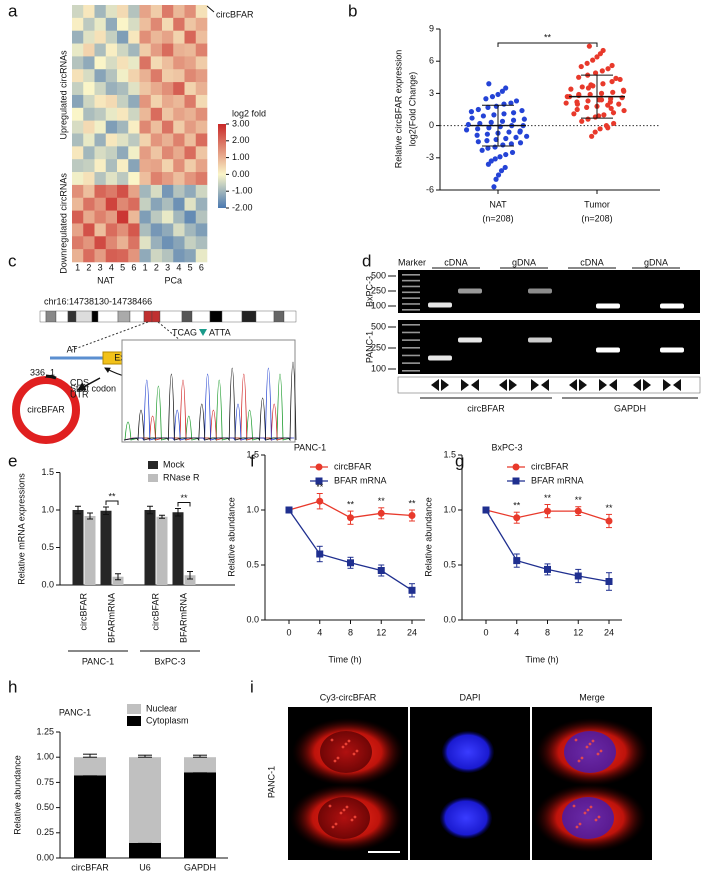 This screenshot has width=709, height=875. What do you see at coordinates (210, 9) in the screenshot?
I see `annotation-line` at bounding box center [210, 9].